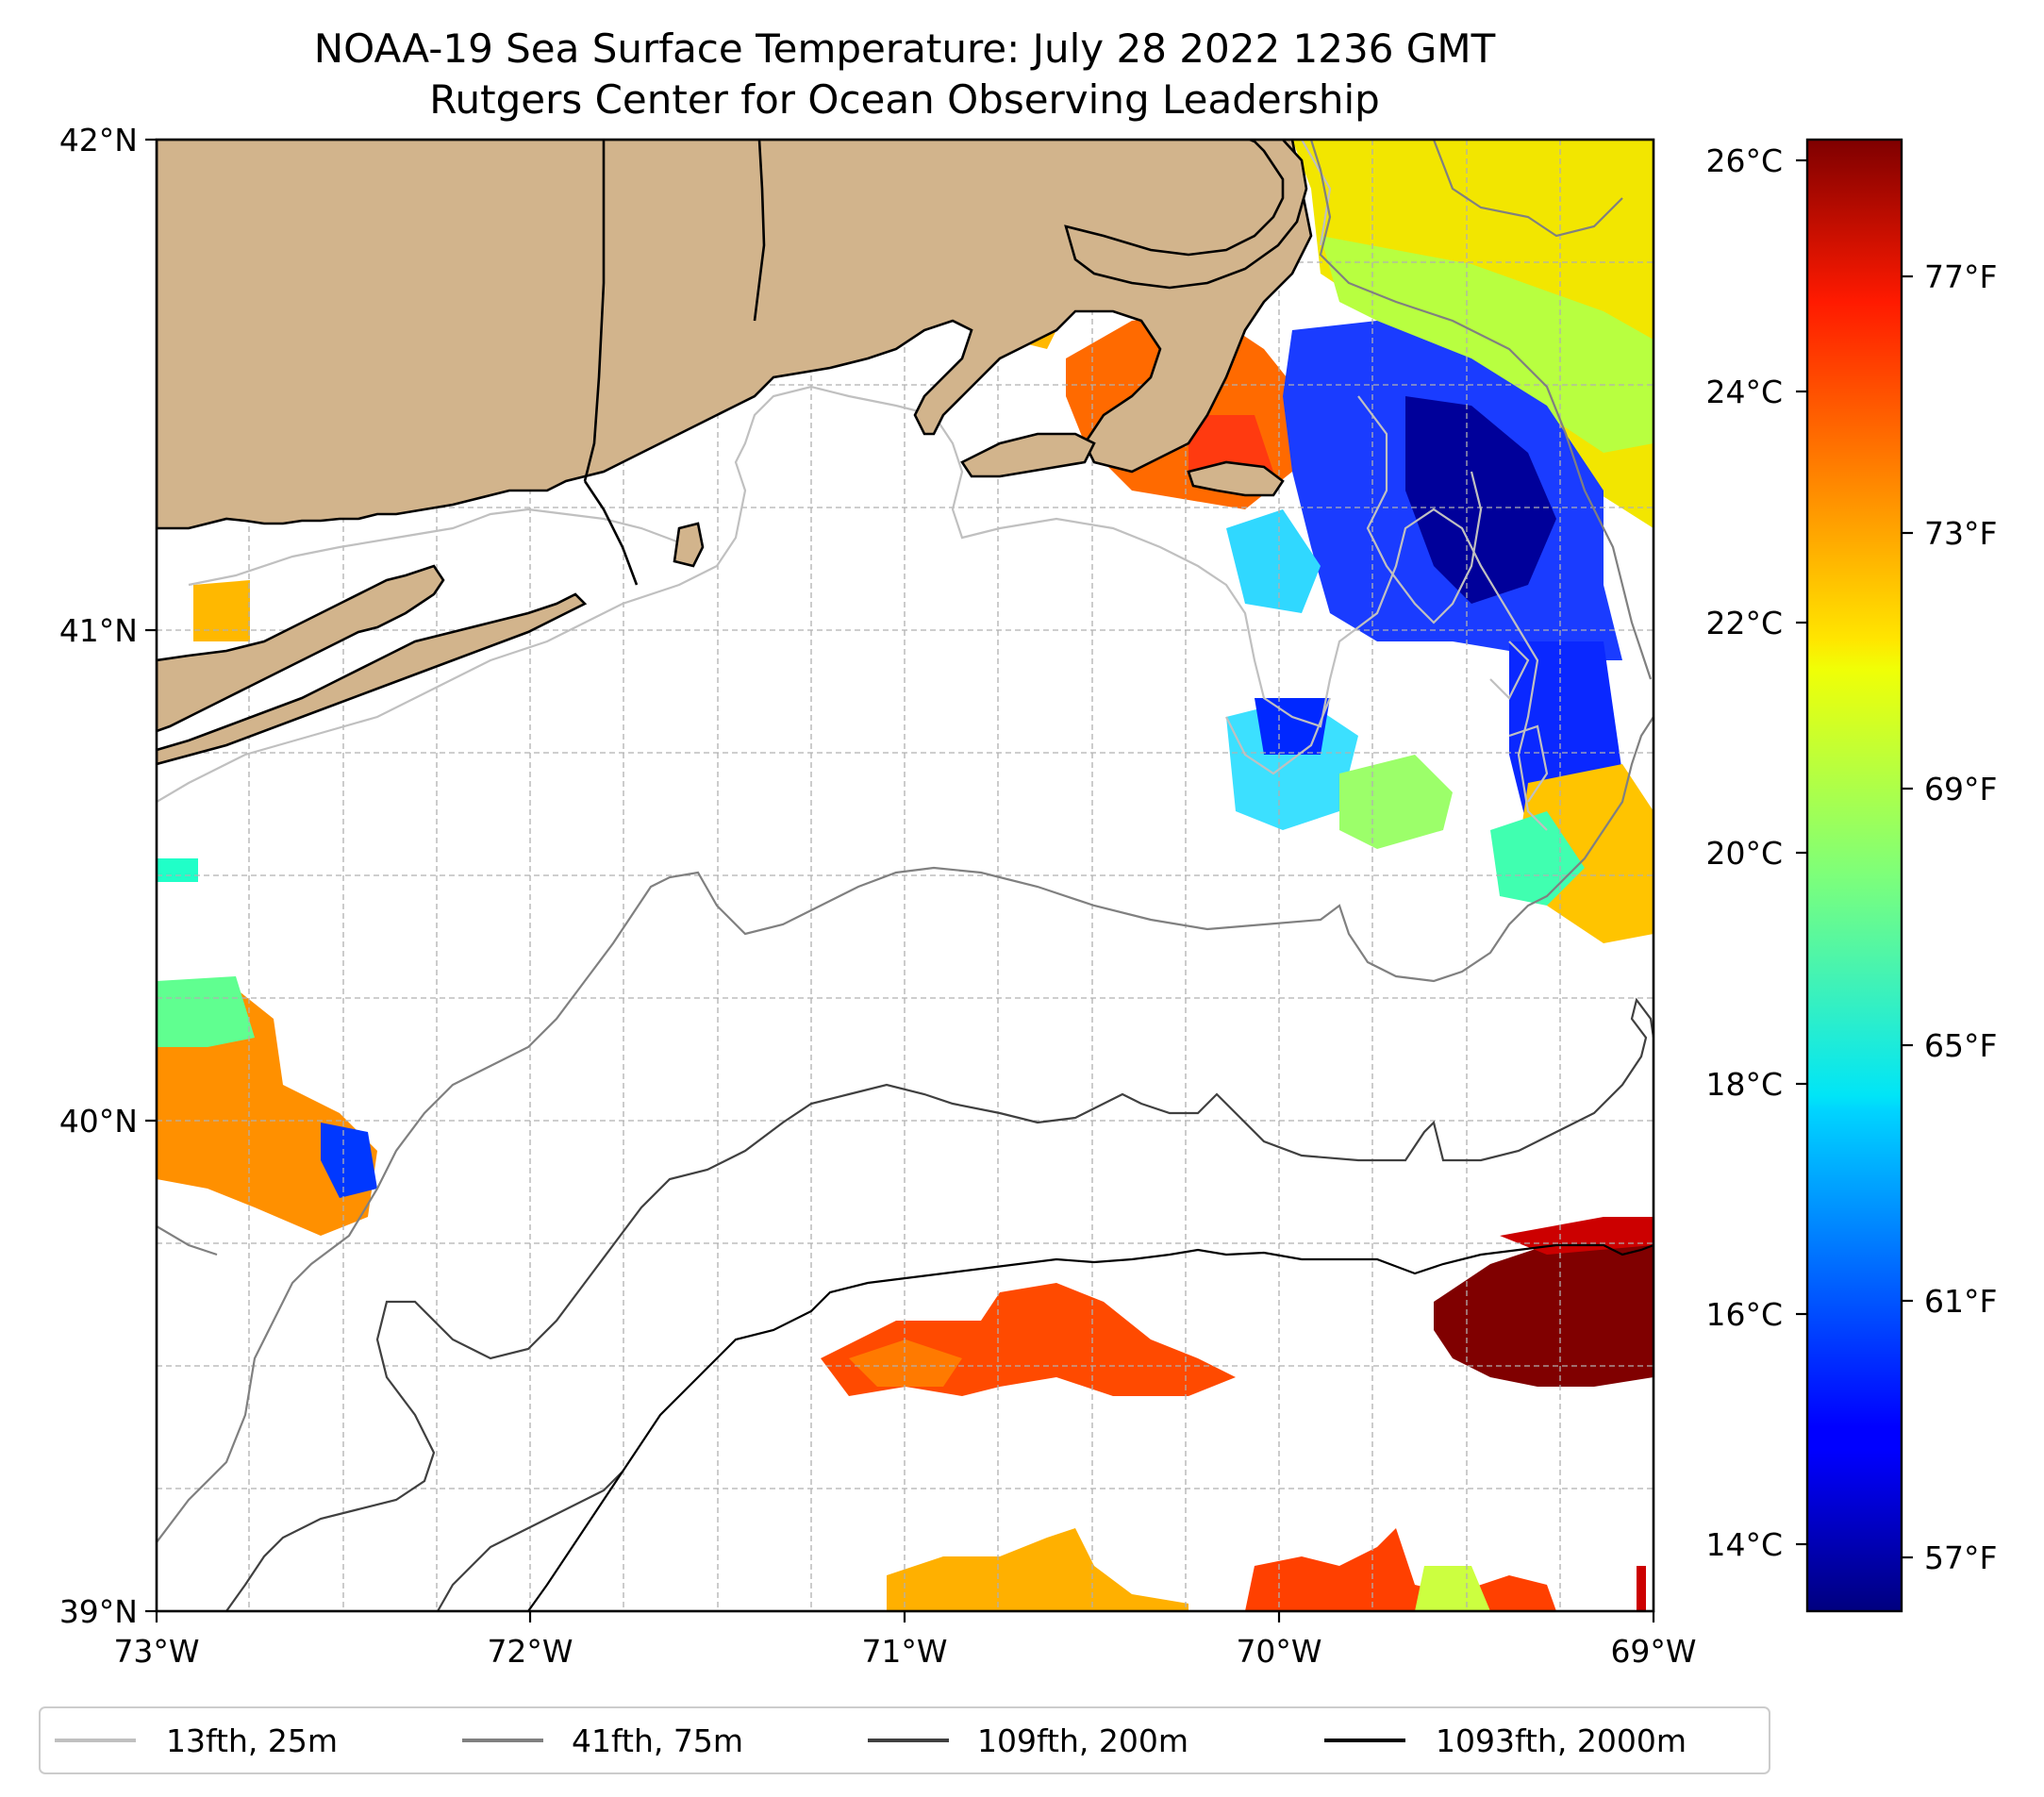 The height and width of the screenshot is (1797, 2044). Describe the element at coordinates (252, 1740) in the screenshot. I see `legend-label-25m: 13fth, 25m` at that location.